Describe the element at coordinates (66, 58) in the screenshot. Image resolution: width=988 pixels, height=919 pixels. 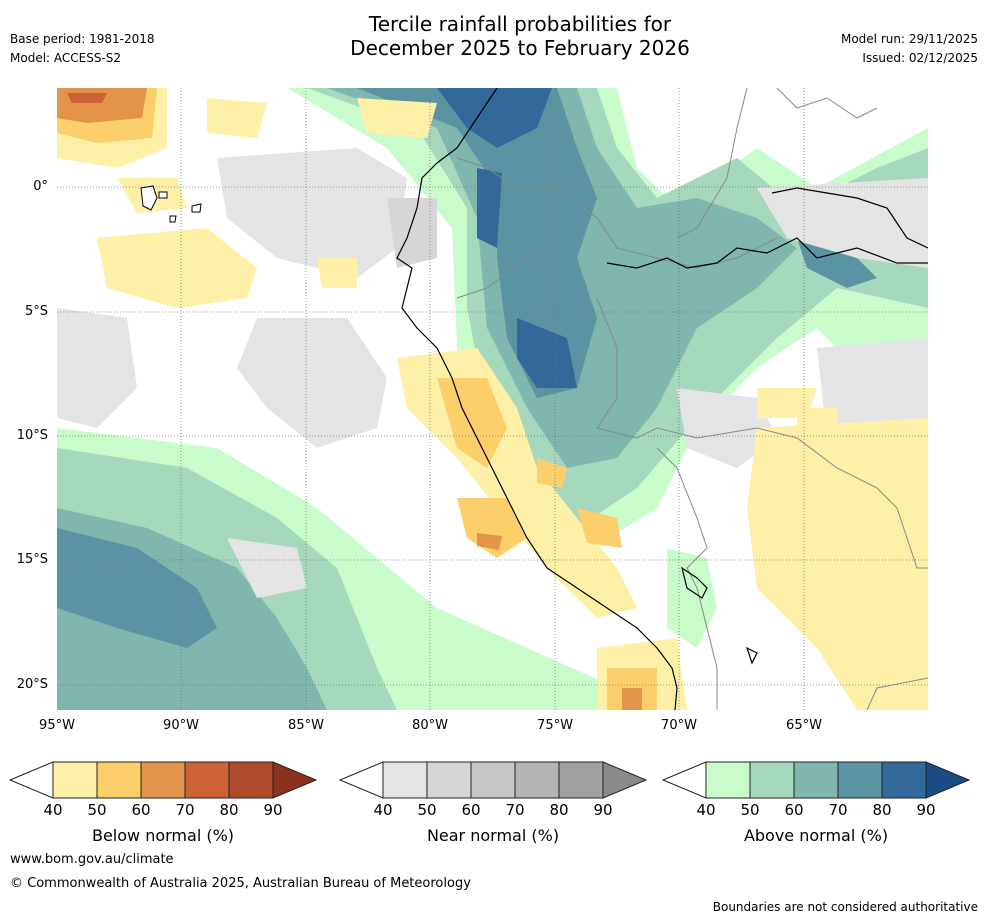
I see `model-name: Model: ACCESS-S2` at that location.